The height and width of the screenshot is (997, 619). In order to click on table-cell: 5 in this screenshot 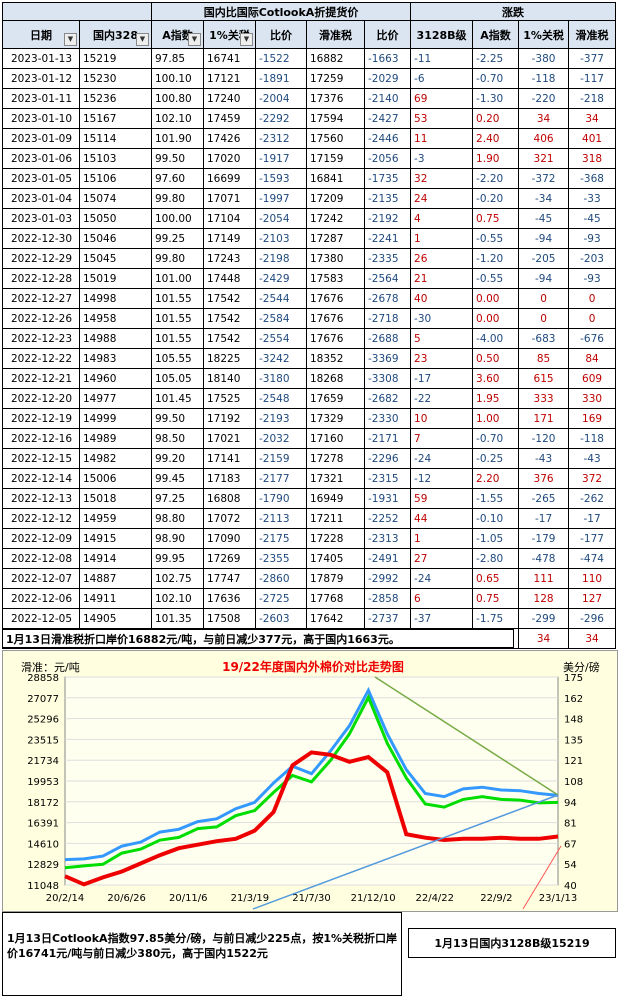, I will do `click(442, 338)`.